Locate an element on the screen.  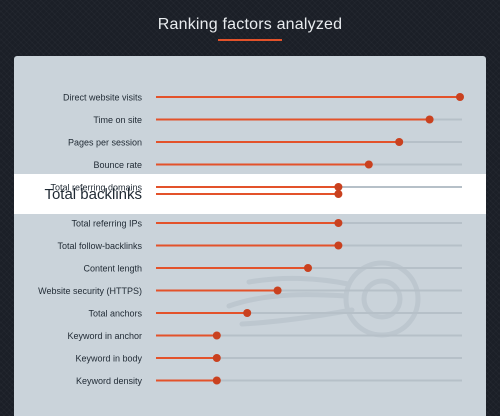
factor-label: Total referring domains is located at coordinates (96, 188).